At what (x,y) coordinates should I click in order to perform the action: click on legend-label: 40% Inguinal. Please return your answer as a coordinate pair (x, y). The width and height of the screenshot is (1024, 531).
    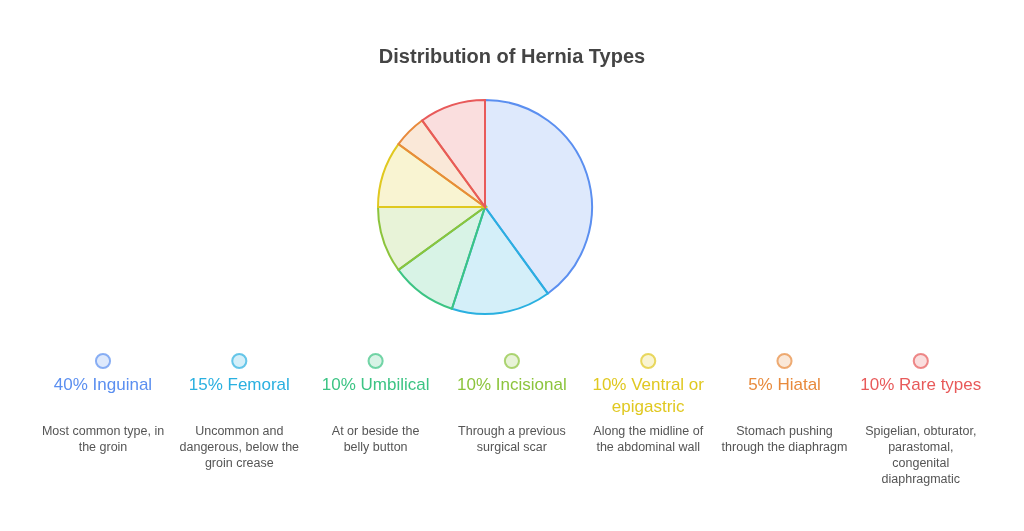
    Looking at the image, I should click on (103, 384).